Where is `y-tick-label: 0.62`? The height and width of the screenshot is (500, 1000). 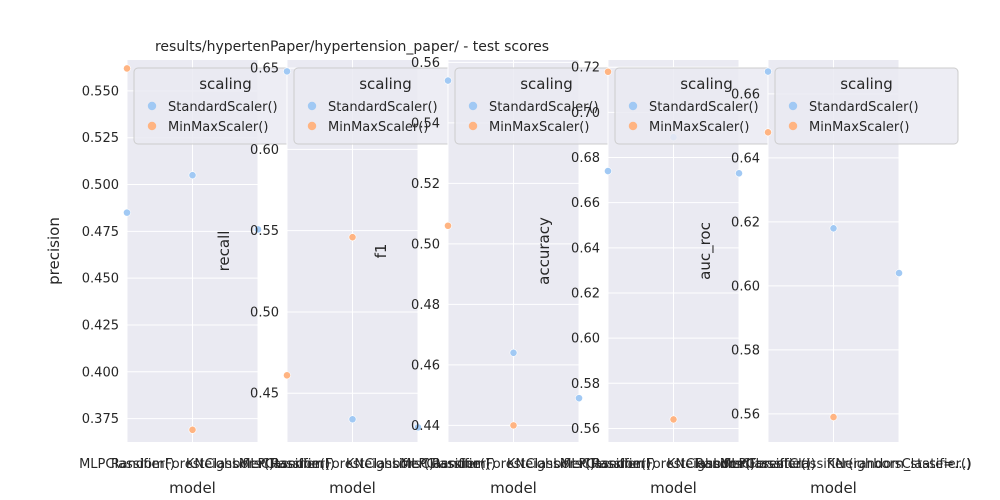 y-tick-label: 0.62 is located at coordinates (585, 293).